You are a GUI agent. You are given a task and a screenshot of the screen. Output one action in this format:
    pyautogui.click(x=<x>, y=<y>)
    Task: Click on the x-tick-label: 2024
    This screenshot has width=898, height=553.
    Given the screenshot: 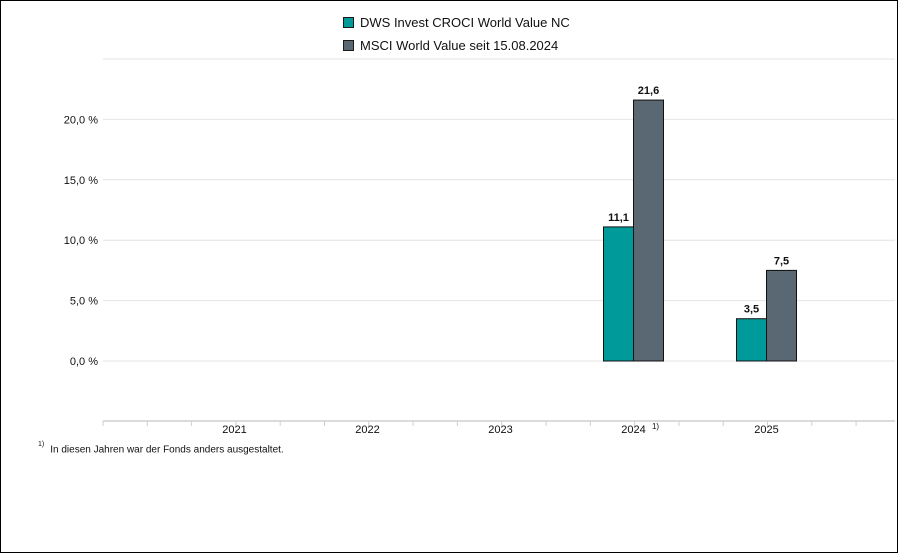 What is the action you would take?
    pyautogui.click(x=633, y=430)
    